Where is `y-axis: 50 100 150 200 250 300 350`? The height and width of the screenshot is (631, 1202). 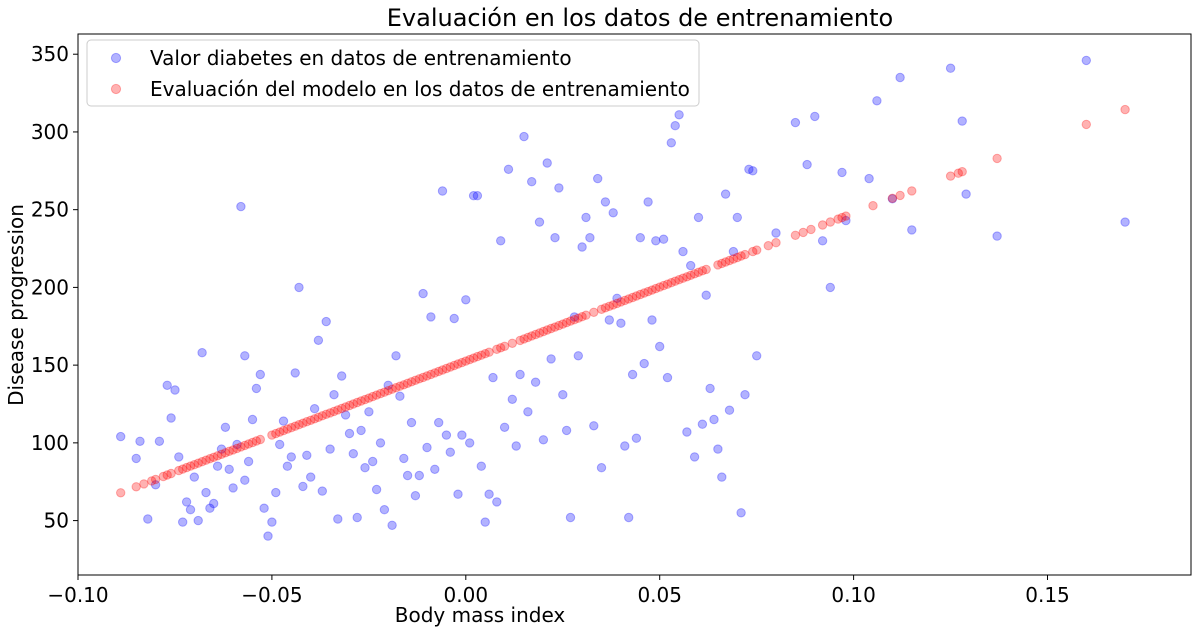
y-axis: 50 100 150 200 250 300 350 is located at coordinates (54, 287).